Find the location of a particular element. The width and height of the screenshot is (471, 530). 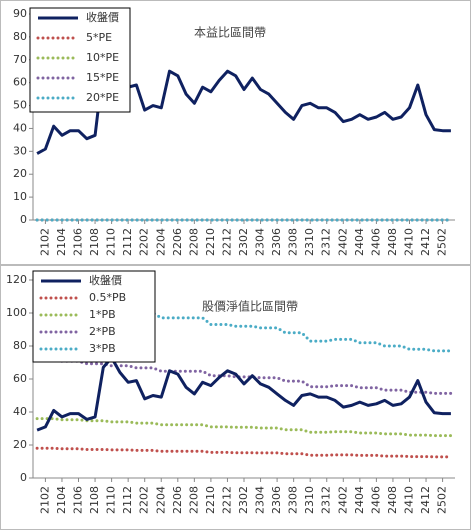

y-tick-label: 120 is located at coordinates (16, 279).